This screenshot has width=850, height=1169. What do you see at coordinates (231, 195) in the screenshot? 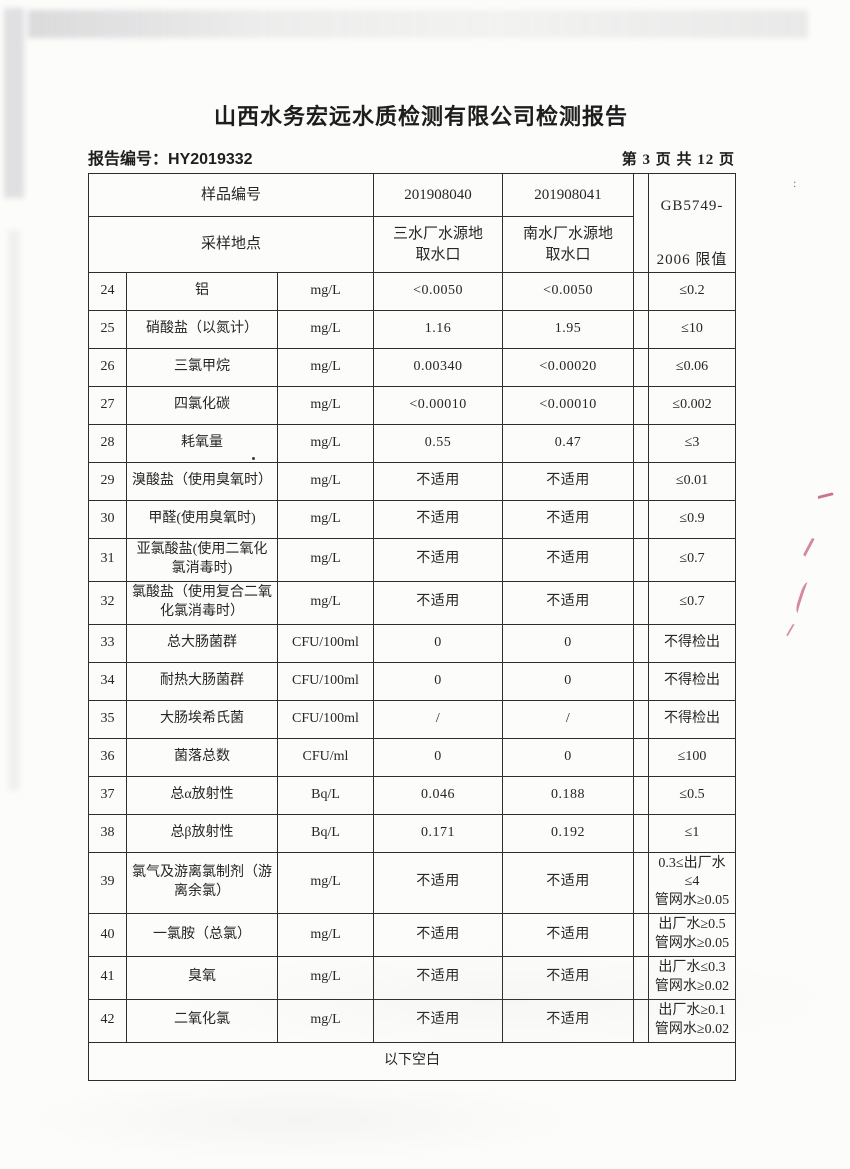
I see `sample-id-label-cell: 样品编号` at bounding box center [231, 195].